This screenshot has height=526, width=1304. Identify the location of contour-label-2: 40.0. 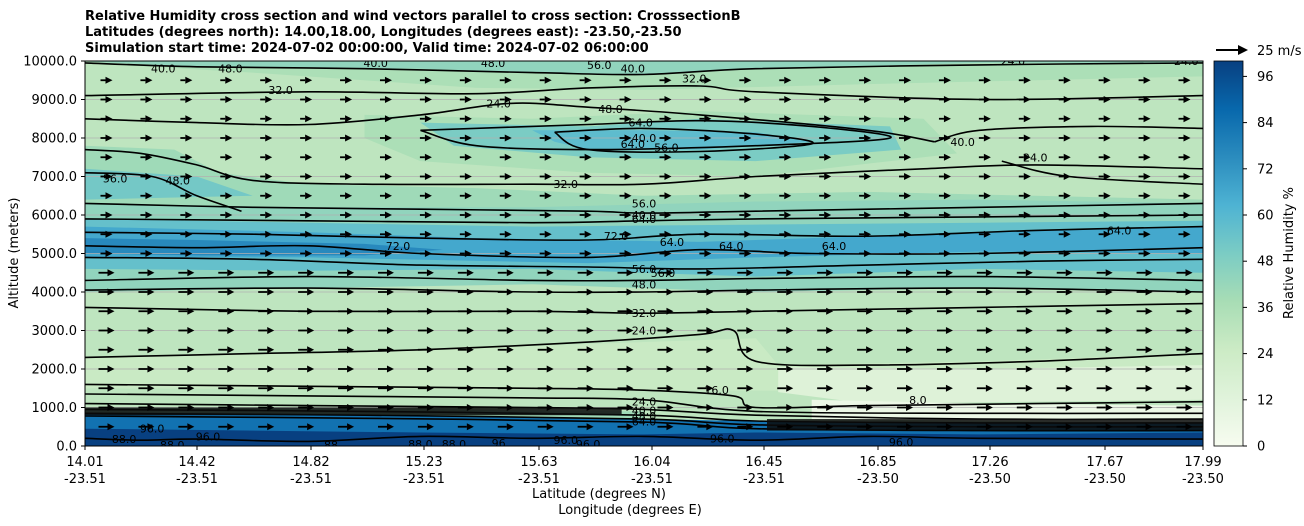
(375, 63).